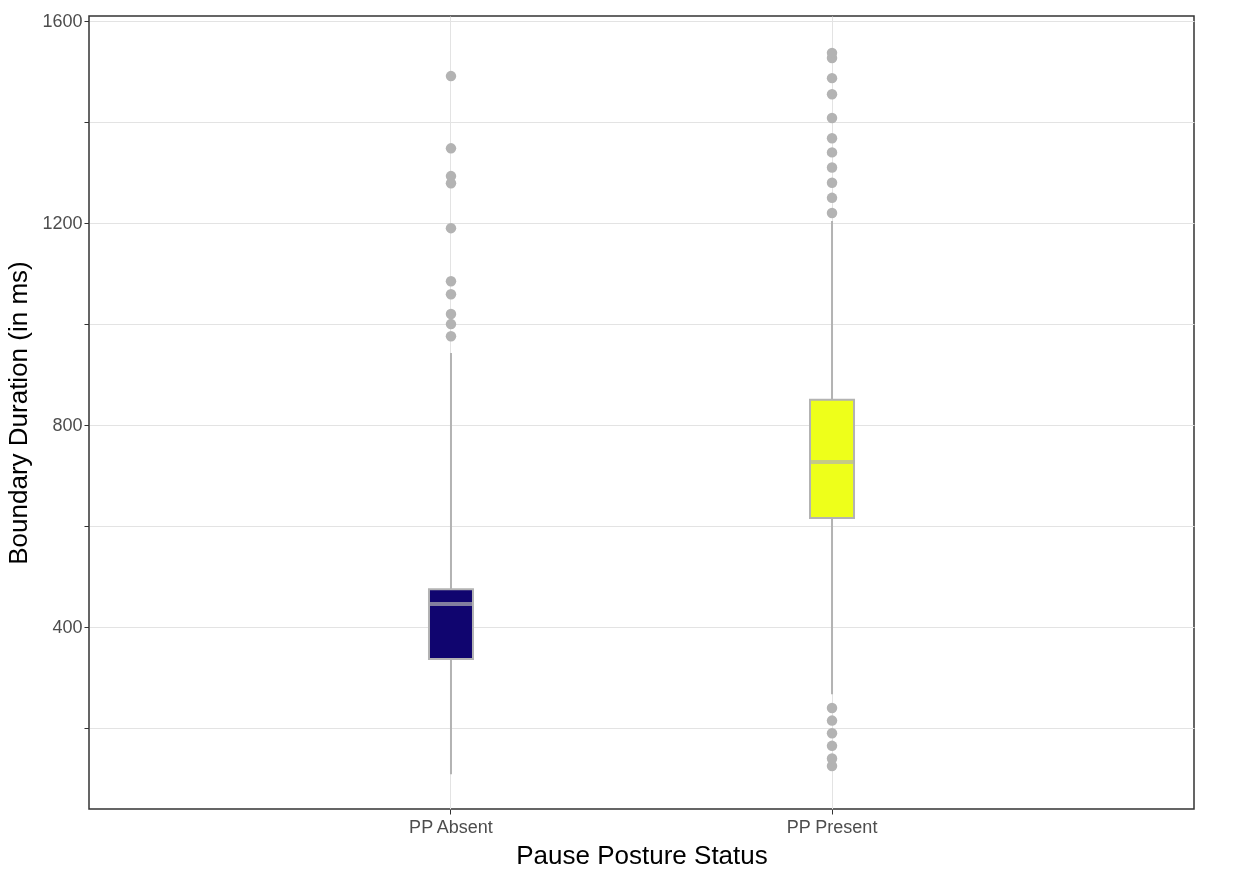 Image resolution: width=1254 pixels, height=893 pixels. What do you see at coordinates (67, 626) in the screenshot?
I see `y-tick-label: 400` at bounding box center [67, 626].